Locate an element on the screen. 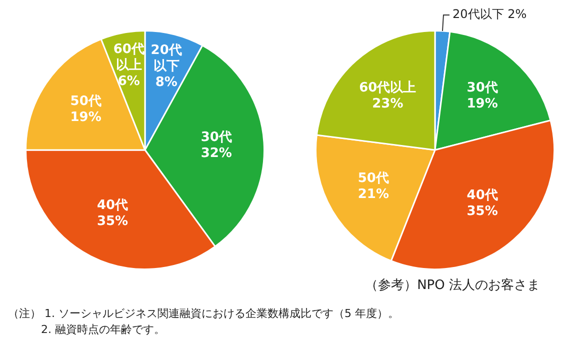 The width and height of the screenshot is (580, 350). data-label: 23% is located at coordinates (388, 104).